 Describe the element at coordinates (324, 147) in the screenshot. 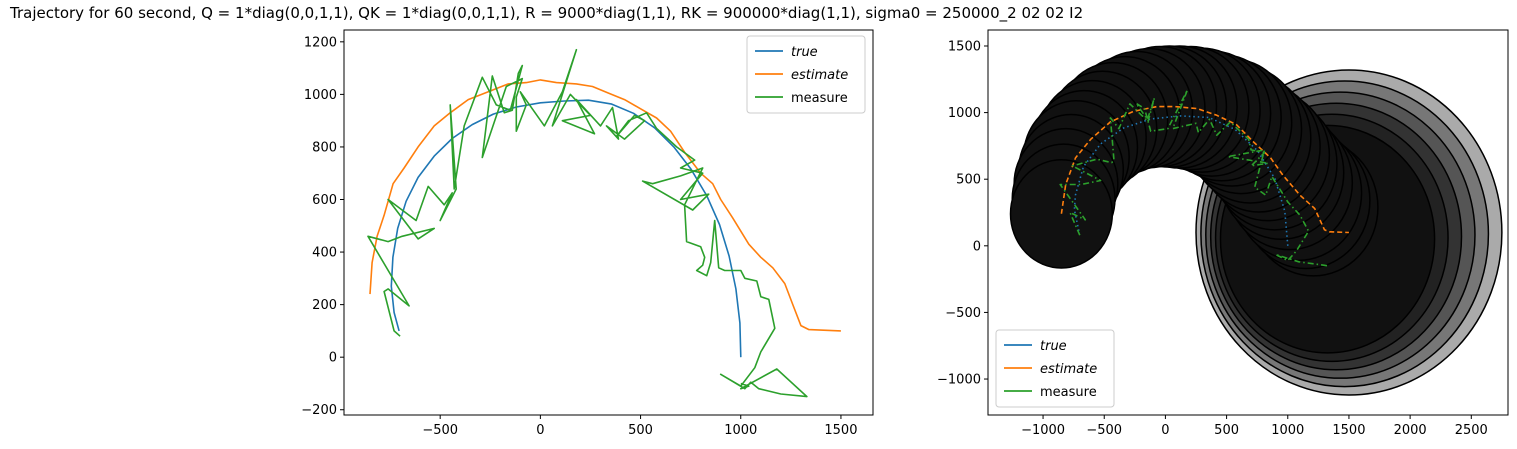

I see `y-tick-label: 800` at that location.